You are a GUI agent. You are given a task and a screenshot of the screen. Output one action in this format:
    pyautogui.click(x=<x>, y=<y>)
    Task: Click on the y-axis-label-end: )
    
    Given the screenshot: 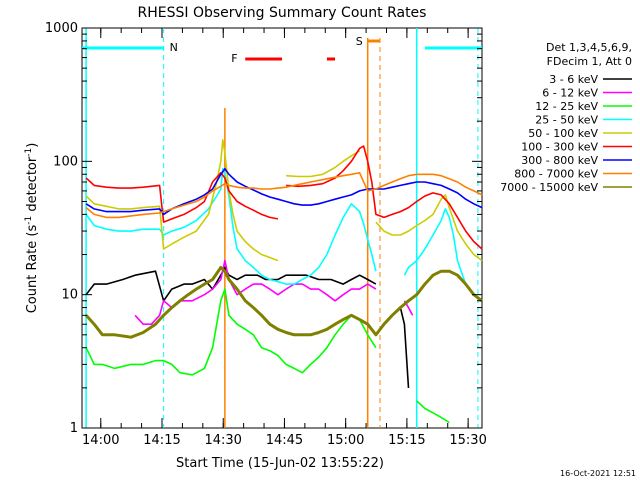 What is the action you would take?
    pyautogui.click(x=32, y=145)
    